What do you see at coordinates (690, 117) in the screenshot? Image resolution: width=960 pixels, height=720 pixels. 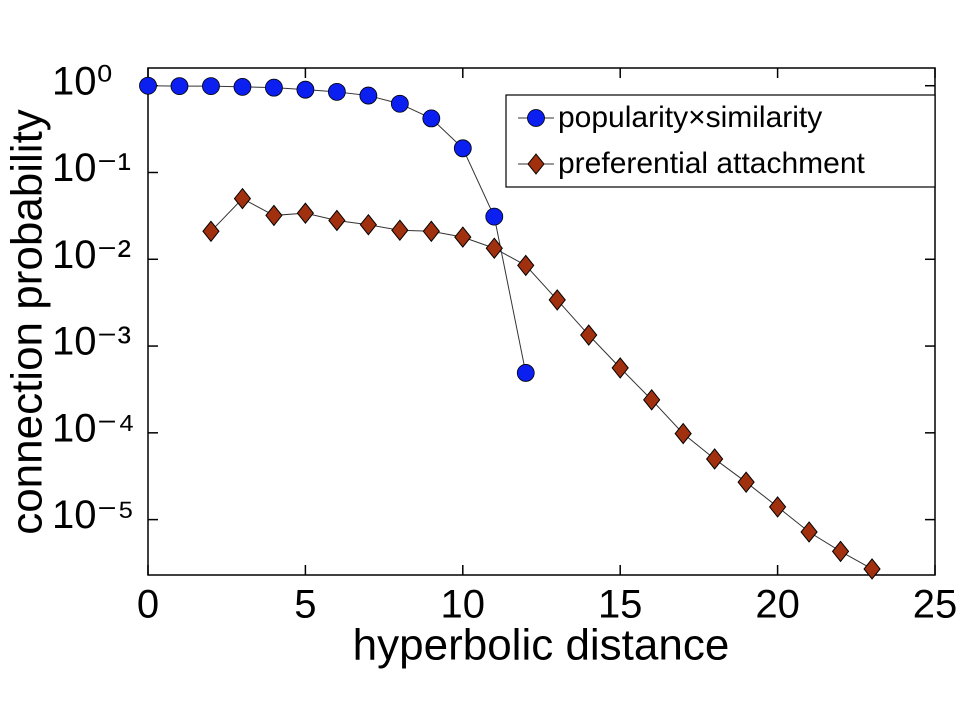 I see `legend-label: popularity×similarity` at bounding box center [690, 117].